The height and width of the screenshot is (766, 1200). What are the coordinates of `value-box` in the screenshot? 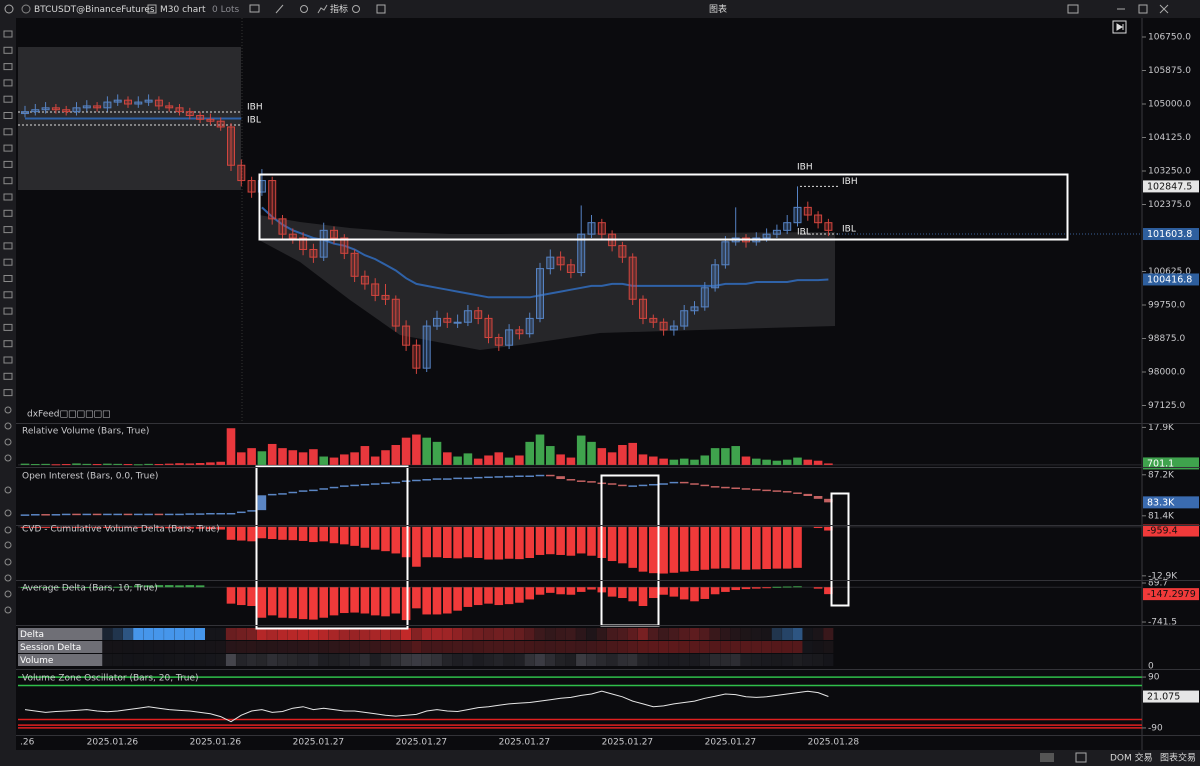 It's located at (1171, 234).